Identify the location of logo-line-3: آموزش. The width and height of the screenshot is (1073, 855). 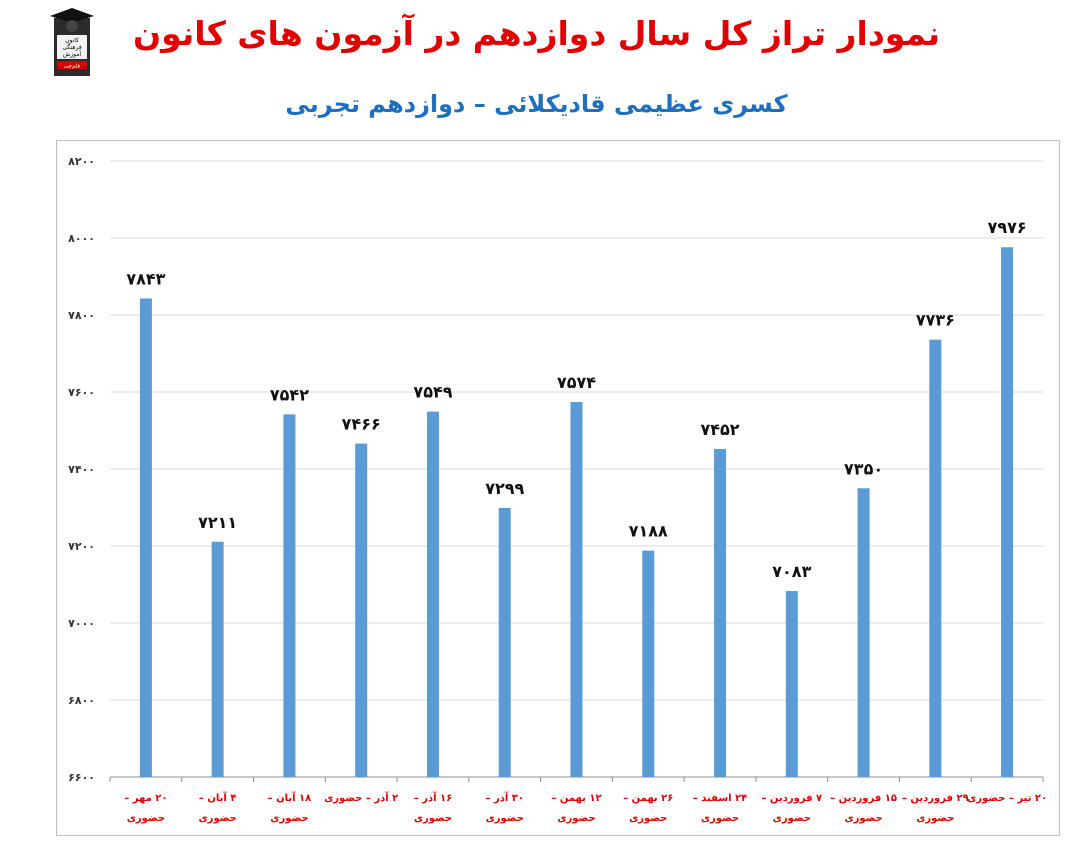
(72, 53).